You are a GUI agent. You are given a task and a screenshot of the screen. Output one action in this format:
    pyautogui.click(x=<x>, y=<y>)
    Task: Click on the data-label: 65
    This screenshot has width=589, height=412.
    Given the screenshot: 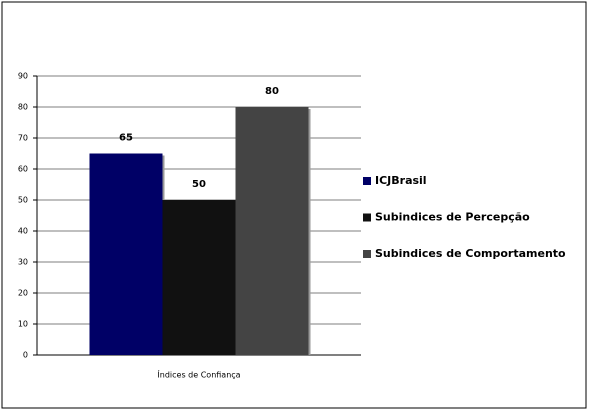 What is the action you would take?
    pyautogui.click(x=126, y=138)
    